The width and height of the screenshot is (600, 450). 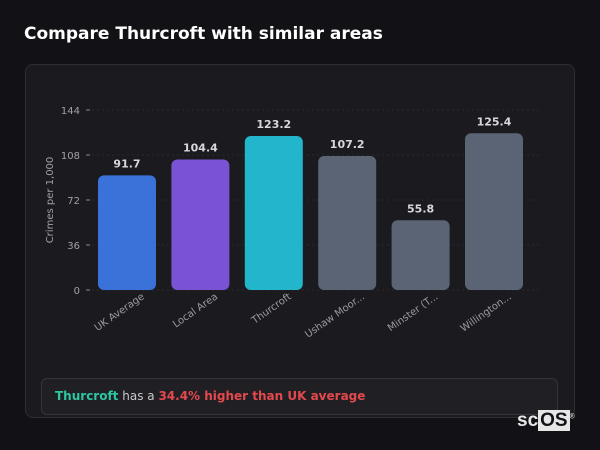 I want to click on summary-area: Thurcroft, so click(x=87, y=396).